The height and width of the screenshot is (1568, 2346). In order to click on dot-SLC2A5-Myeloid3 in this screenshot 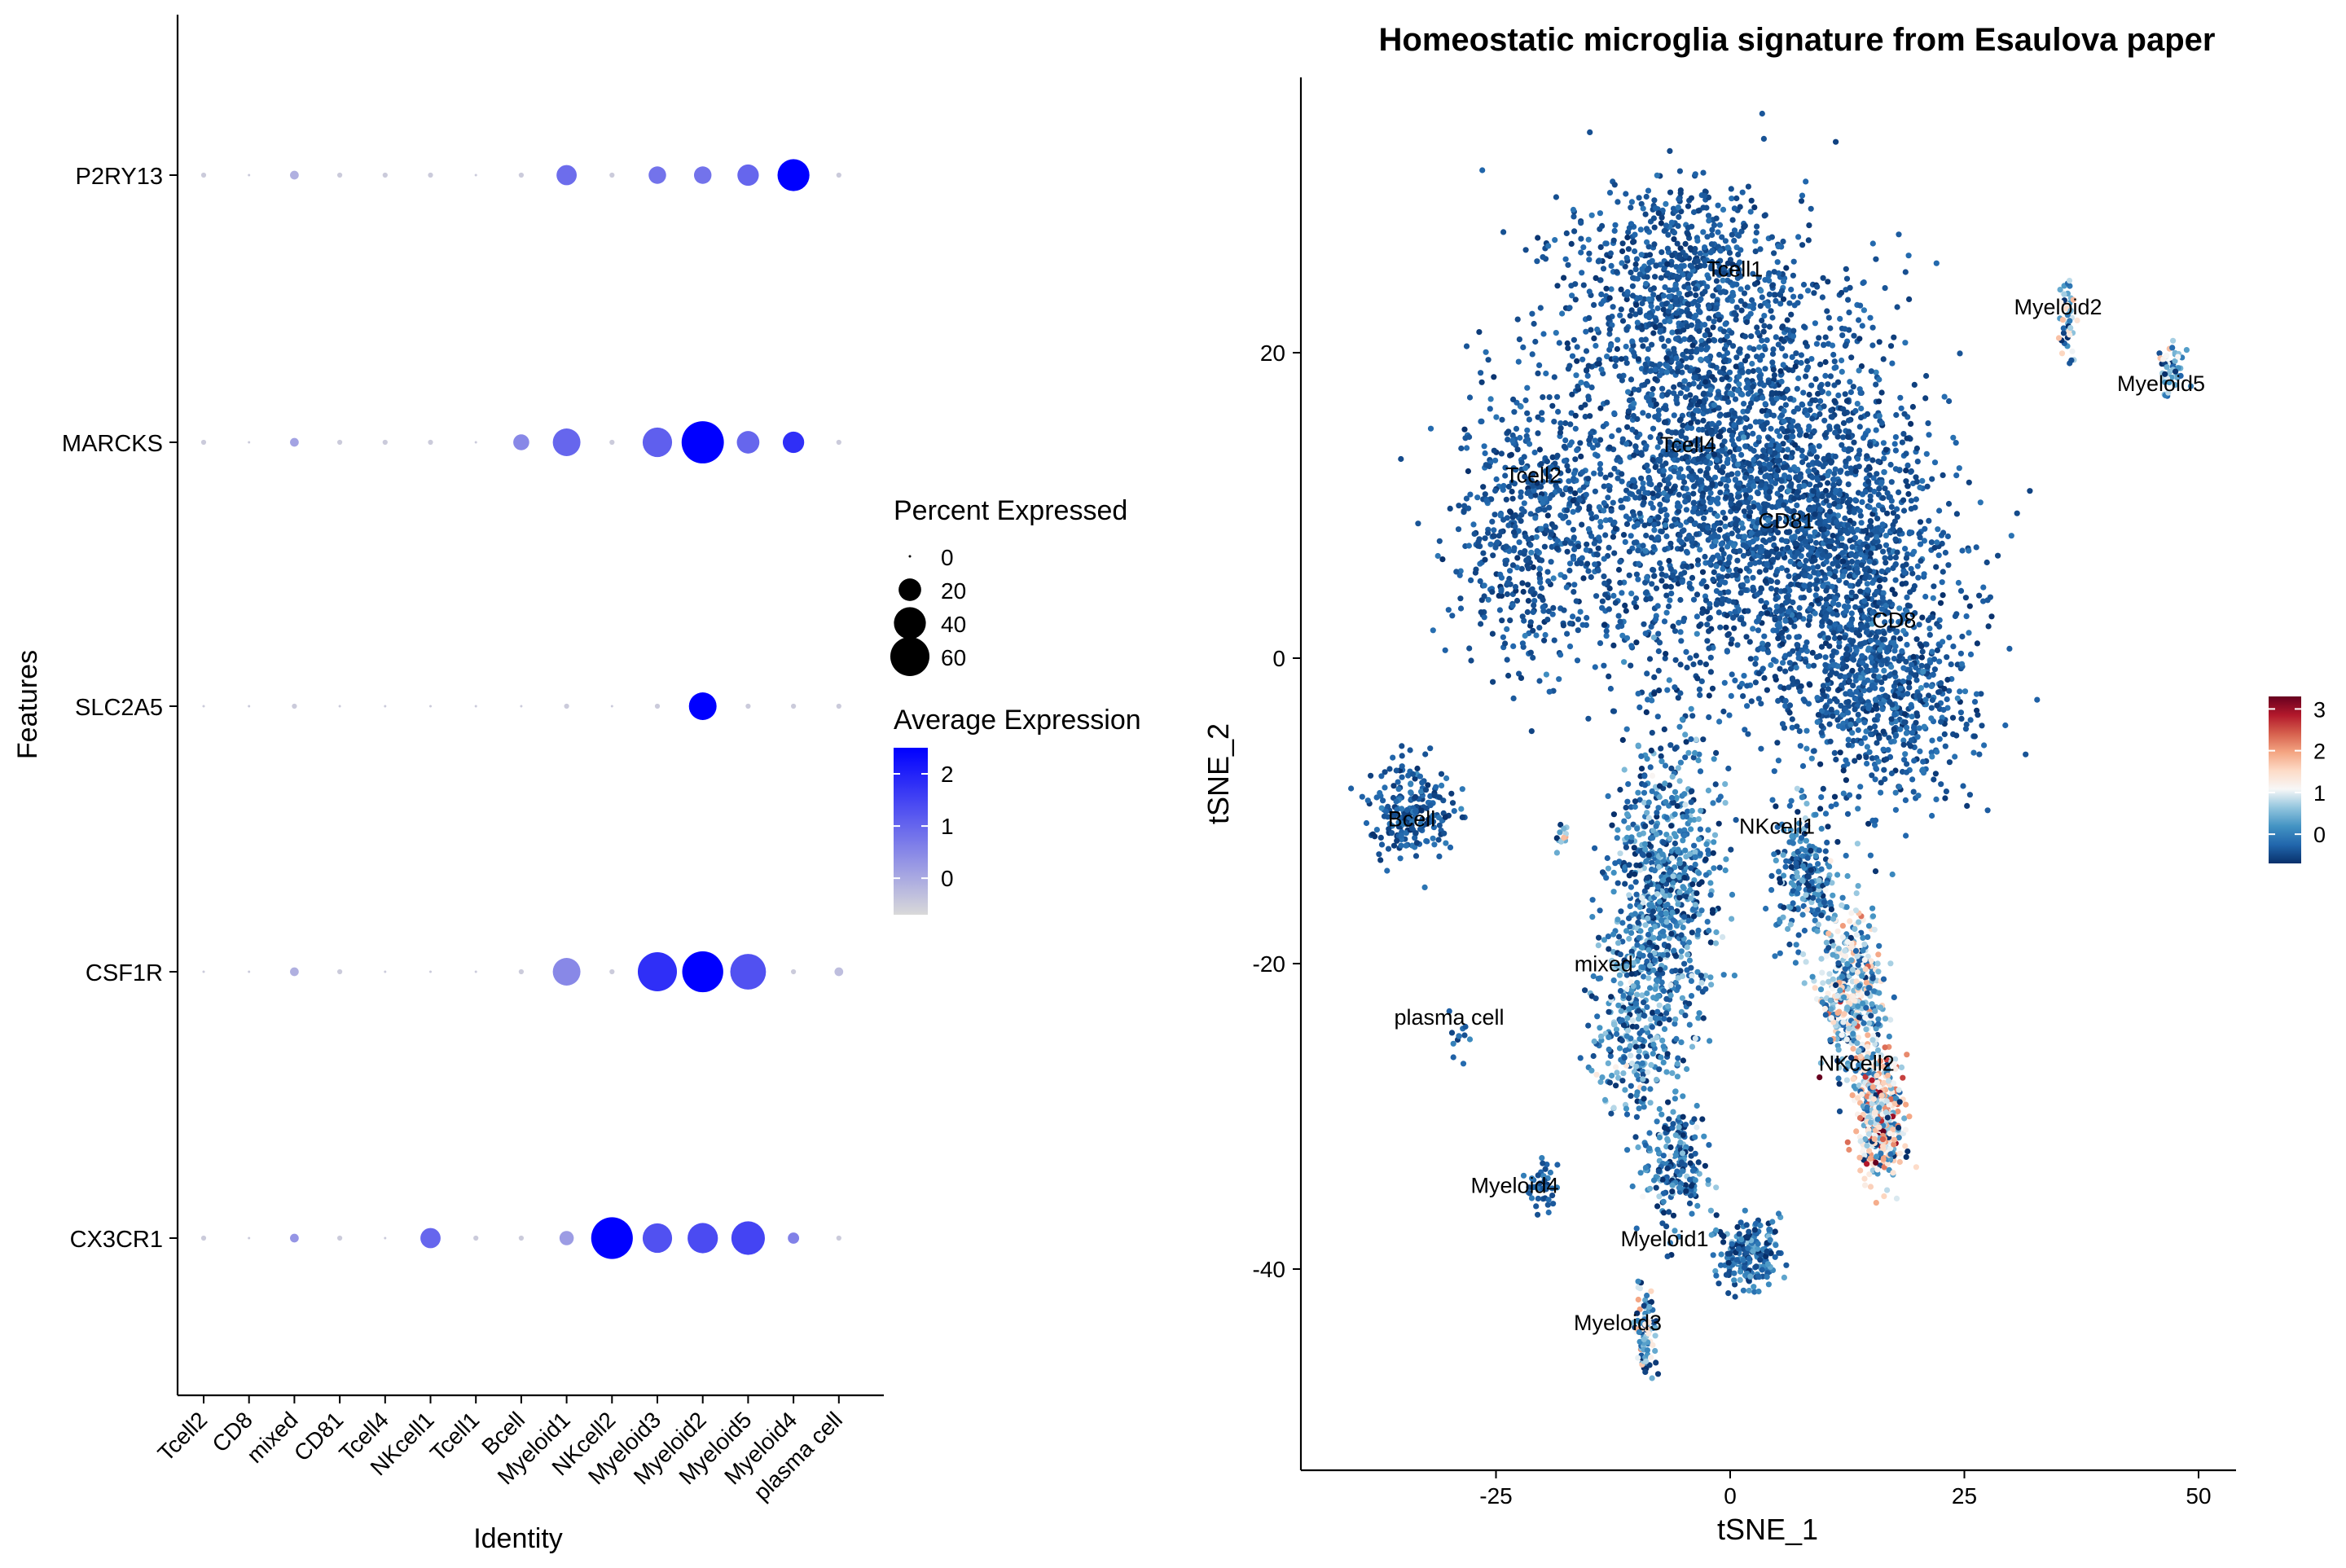, I will do `click(657, 706)`.